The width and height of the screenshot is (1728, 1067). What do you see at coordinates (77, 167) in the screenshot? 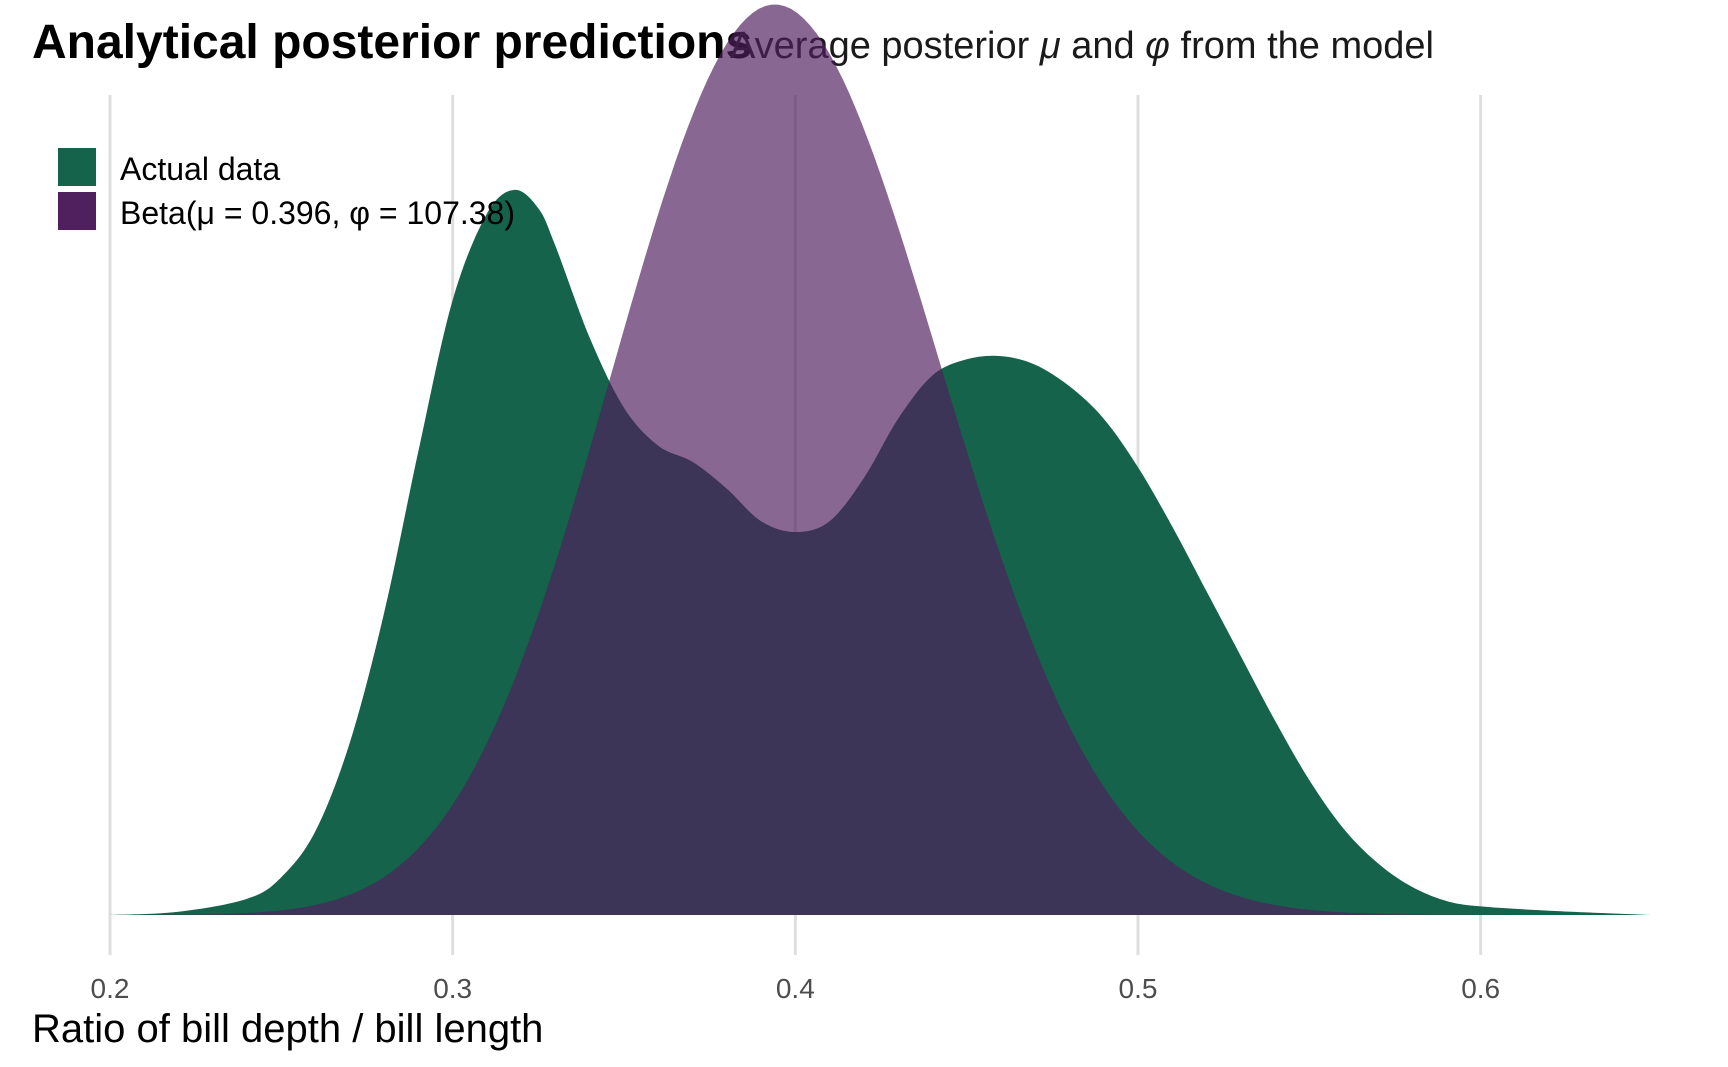
I see `legend-swatch-actual-data` at bounding box center [77, 167].